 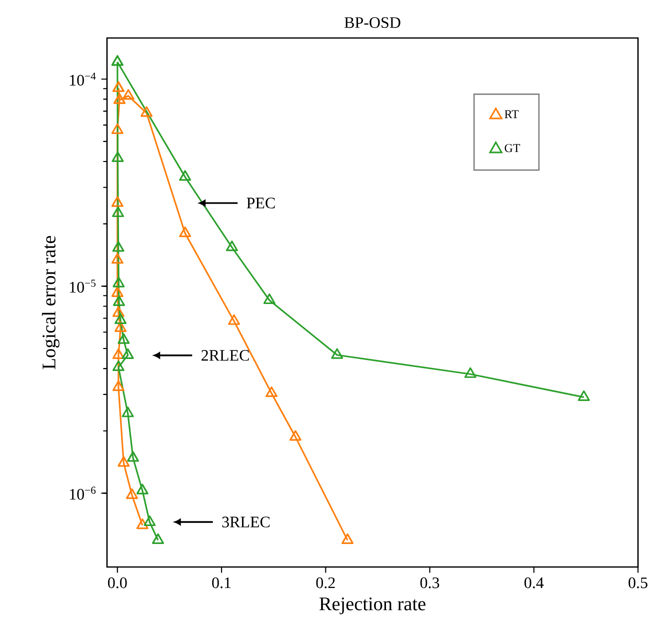 I want to click on legend-label: GT, so click(x=512, y=148).